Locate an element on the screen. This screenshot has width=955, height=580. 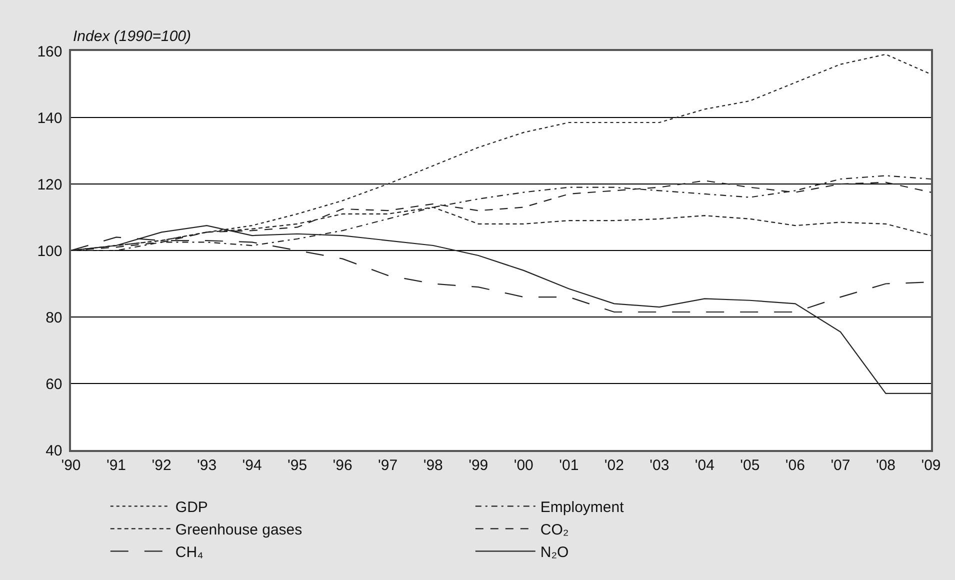
x-tick-label: '00 is located at coordinates (524, 465).